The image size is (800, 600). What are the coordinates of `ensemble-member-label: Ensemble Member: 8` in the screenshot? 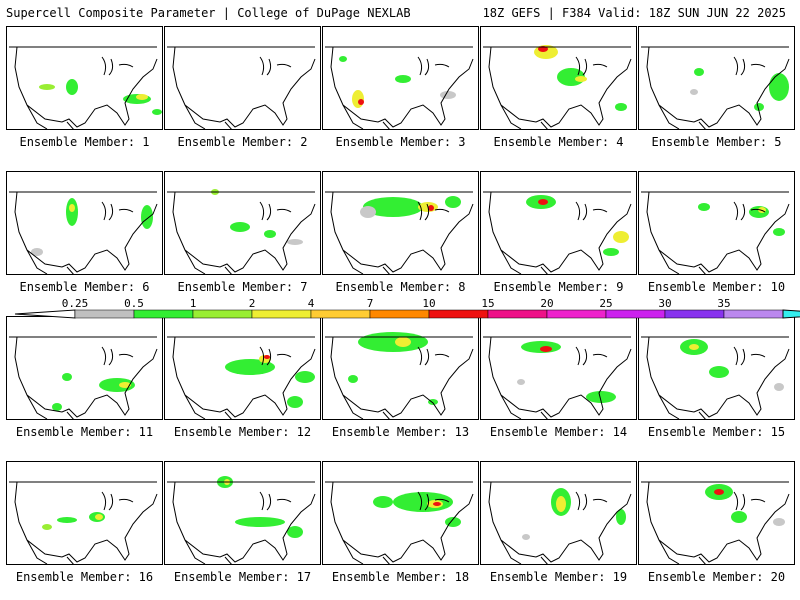 It's located at (400, 287).